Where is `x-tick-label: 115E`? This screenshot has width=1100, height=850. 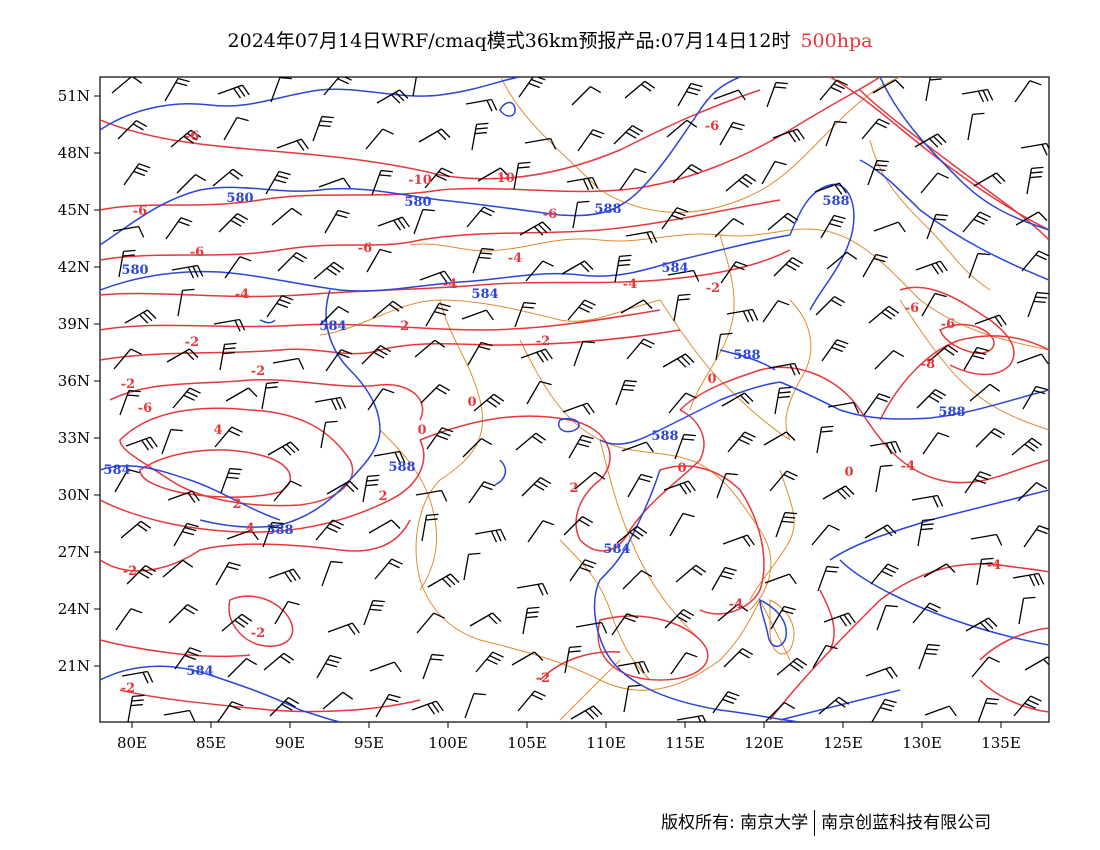
x-tick-label: 115E is located at coordinates (685, 743).